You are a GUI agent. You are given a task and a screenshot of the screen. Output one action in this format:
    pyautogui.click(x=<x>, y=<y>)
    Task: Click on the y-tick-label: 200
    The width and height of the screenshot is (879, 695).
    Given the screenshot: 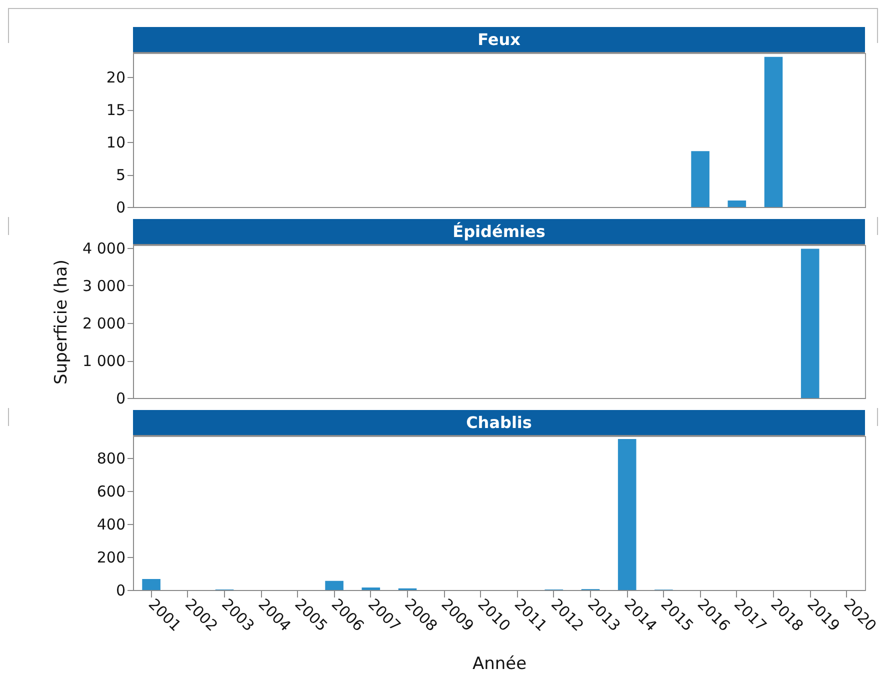 What is the action you would take?
    pyautogui.click(x=111, y=557)
    